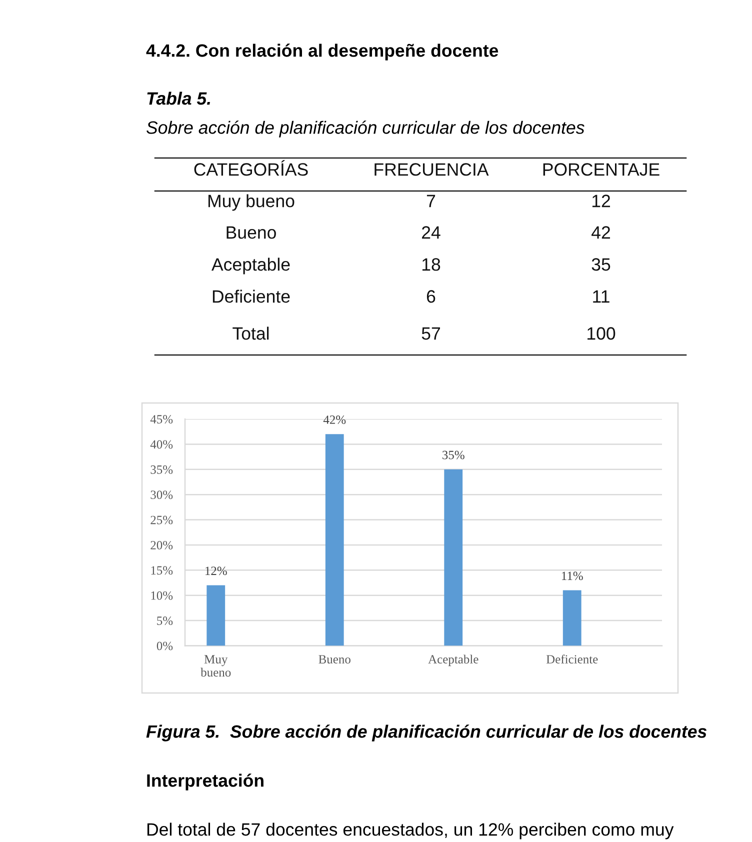 This screenshot has width=752, height=842. Describe the element at coordinates (322, 52) in the screenshot. I see `text: 4.4.2. Con relación al desempeñe docente` at that location.